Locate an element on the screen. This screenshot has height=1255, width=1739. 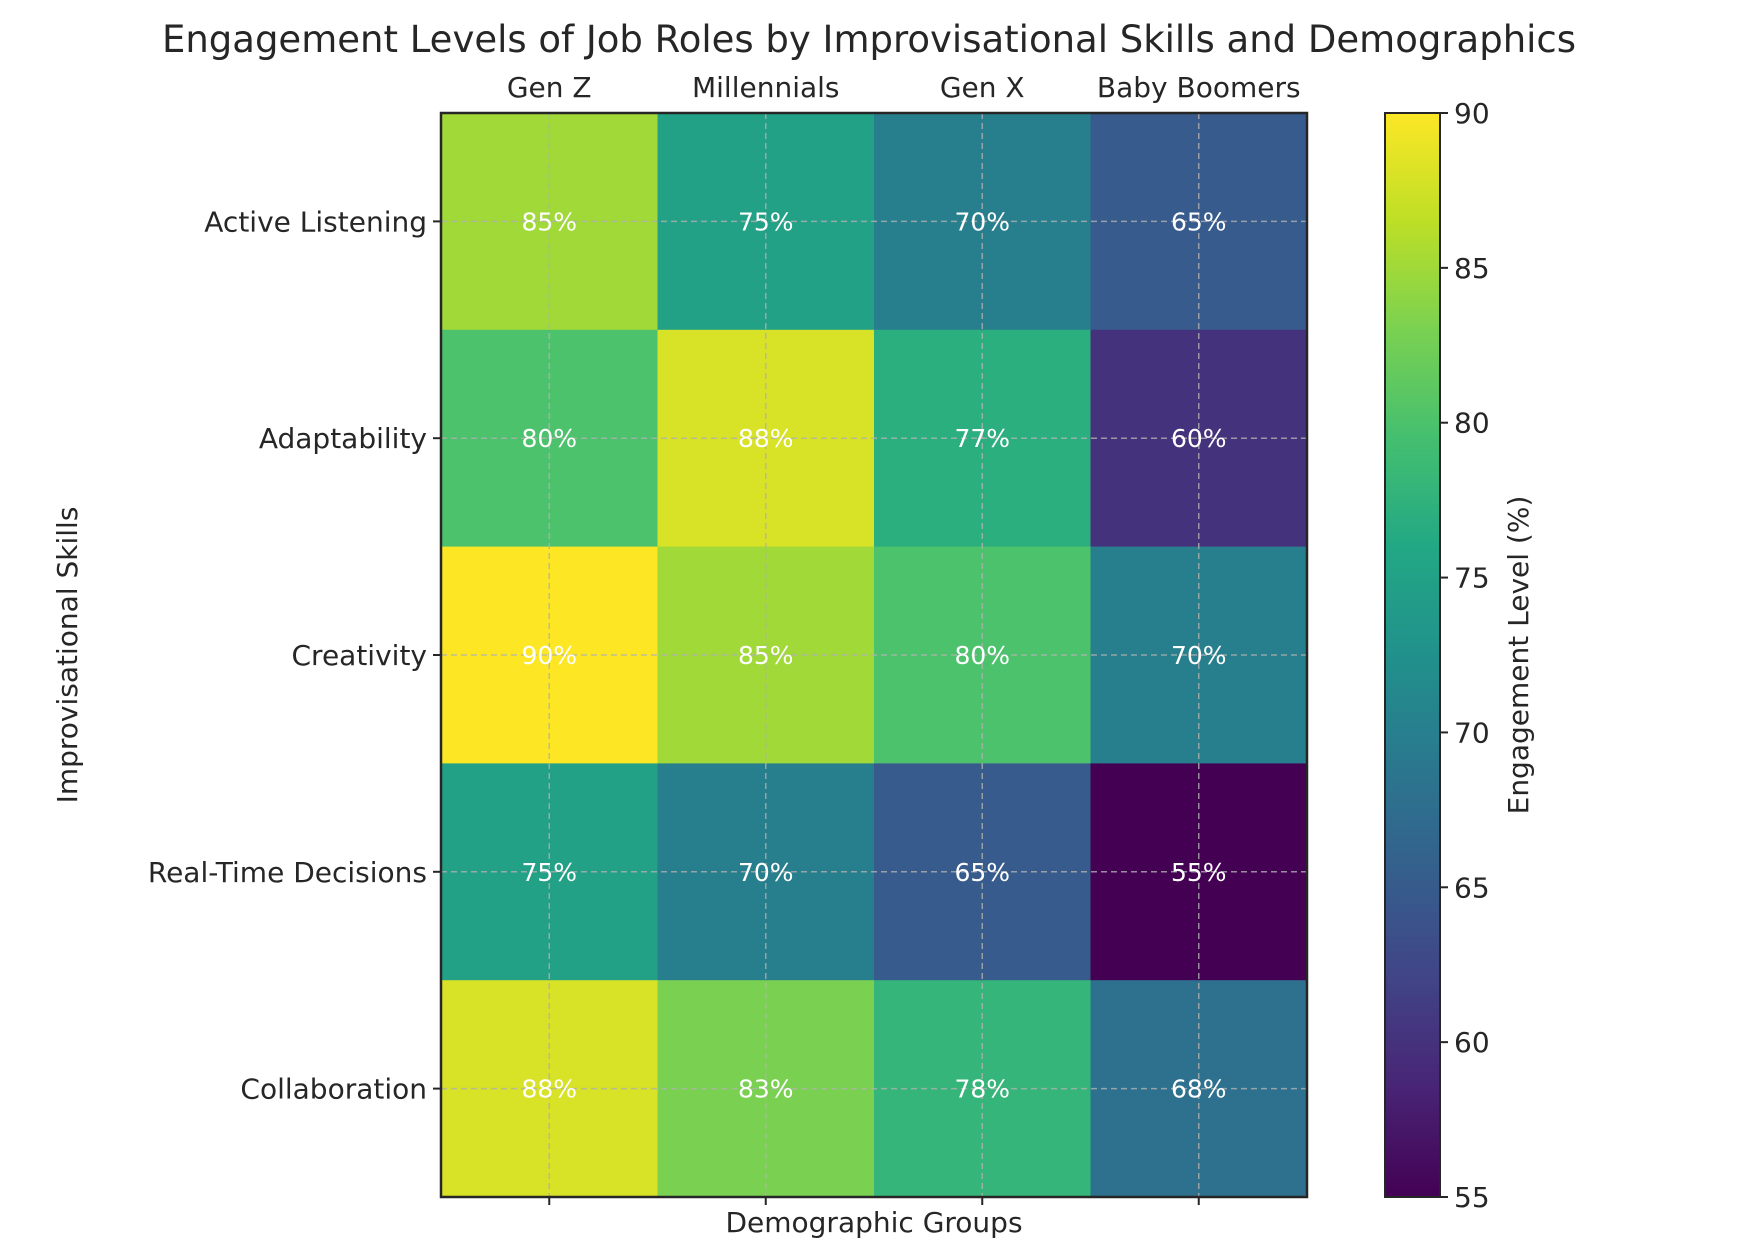
colorbar-tick-label: 70 is located at coordinates (1472, 732).